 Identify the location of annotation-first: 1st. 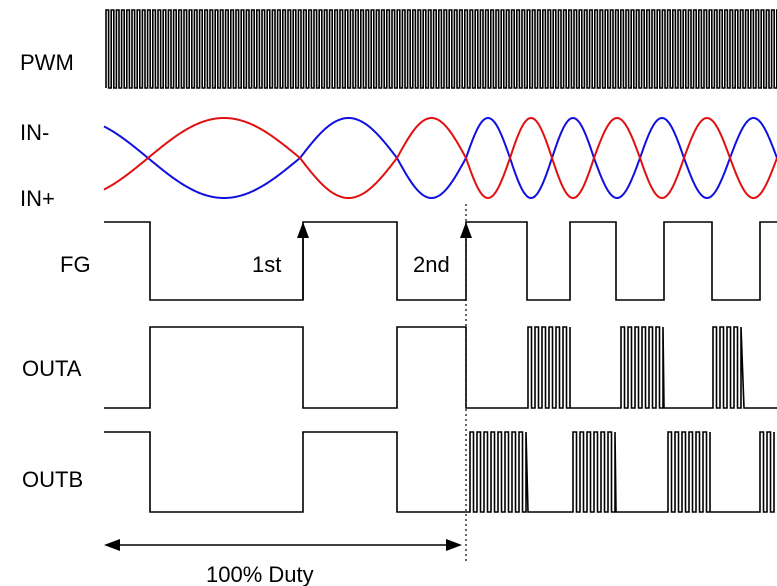
(266, 264).